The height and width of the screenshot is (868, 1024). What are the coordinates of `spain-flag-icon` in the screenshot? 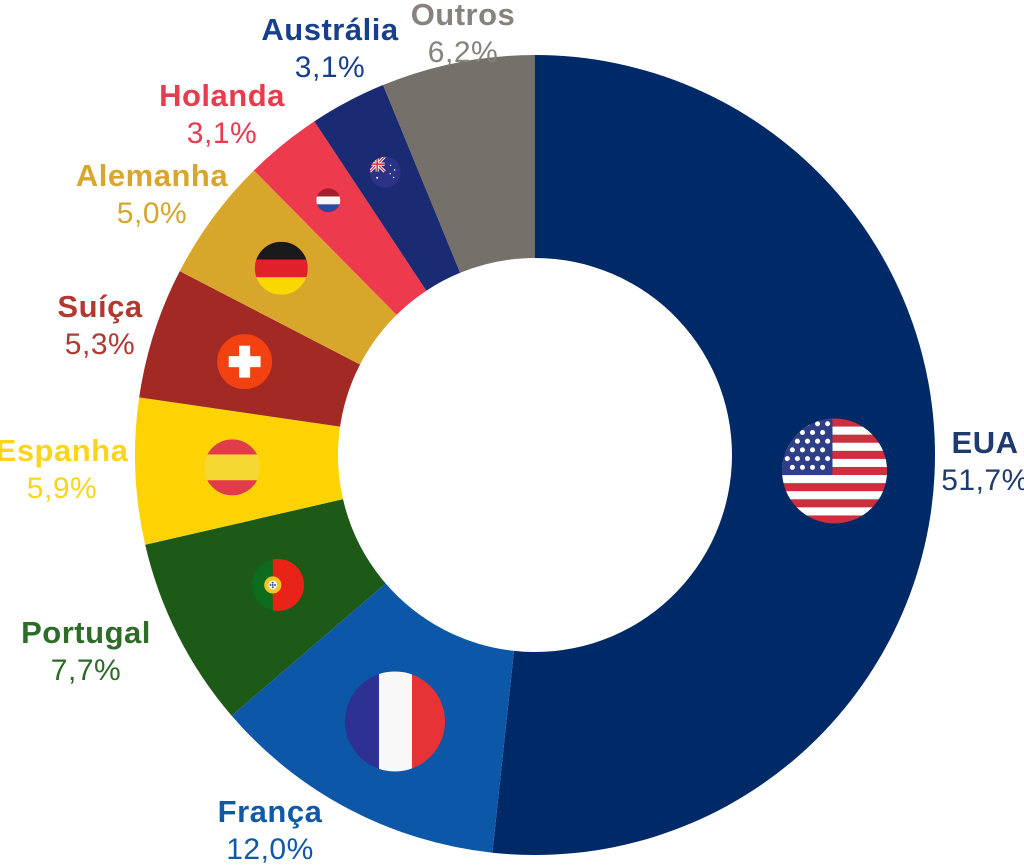 It's located at (232, 467).